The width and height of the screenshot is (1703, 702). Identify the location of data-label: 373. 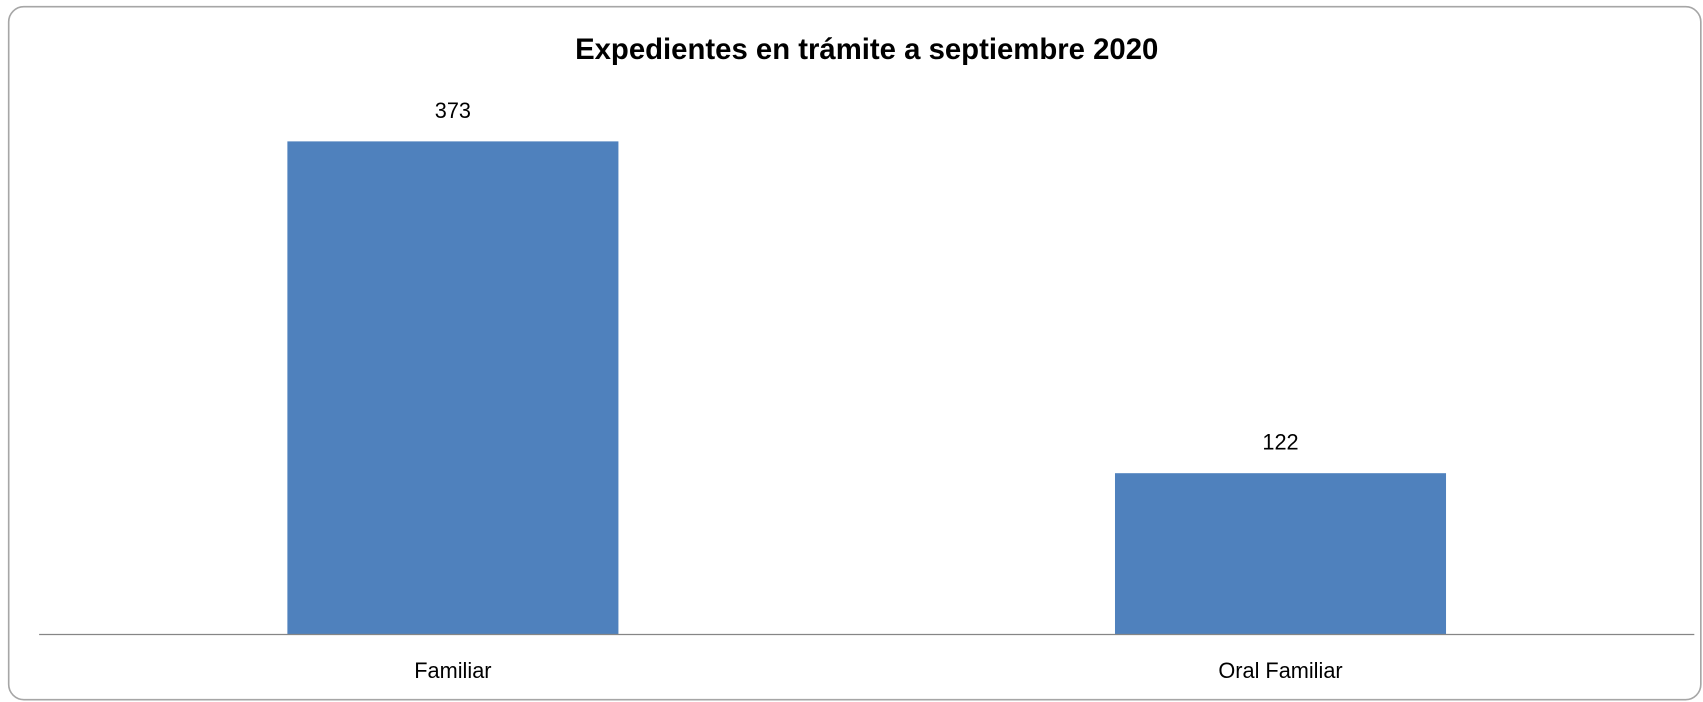
(453, 110).